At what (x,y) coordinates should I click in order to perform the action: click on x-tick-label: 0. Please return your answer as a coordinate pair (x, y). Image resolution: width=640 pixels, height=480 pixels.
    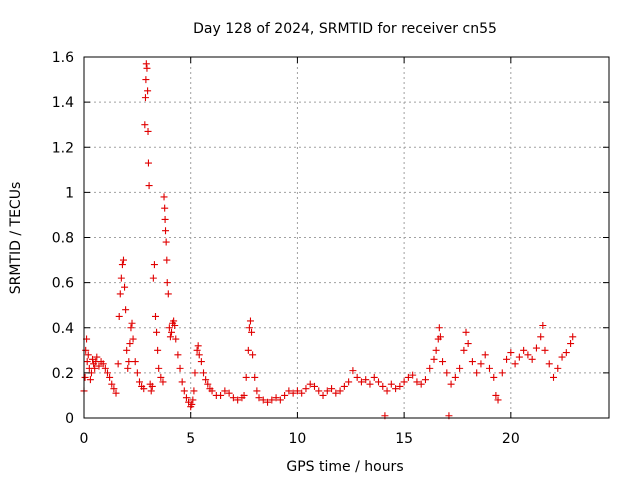
    Looking at the image, I should click on (84, 439).